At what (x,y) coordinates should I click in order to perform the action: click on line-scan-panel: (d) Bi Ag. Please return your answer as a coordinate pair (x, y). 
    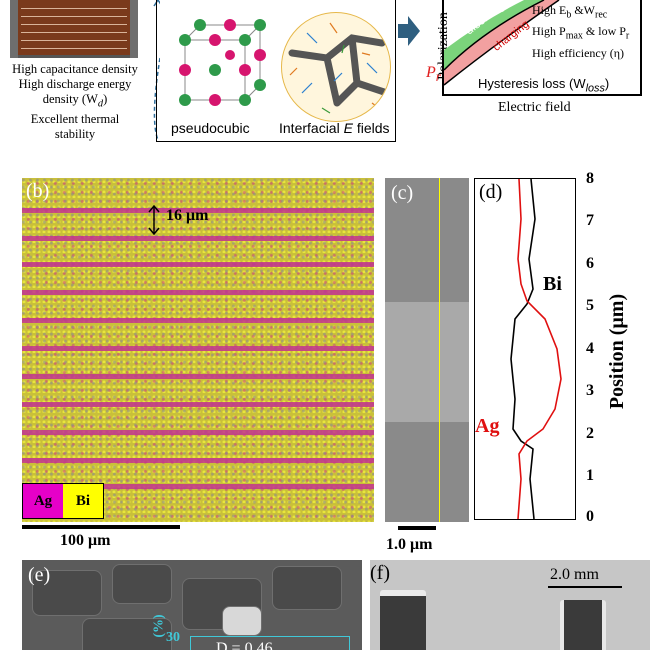
    Looking at the image, I should click on (525, 349).